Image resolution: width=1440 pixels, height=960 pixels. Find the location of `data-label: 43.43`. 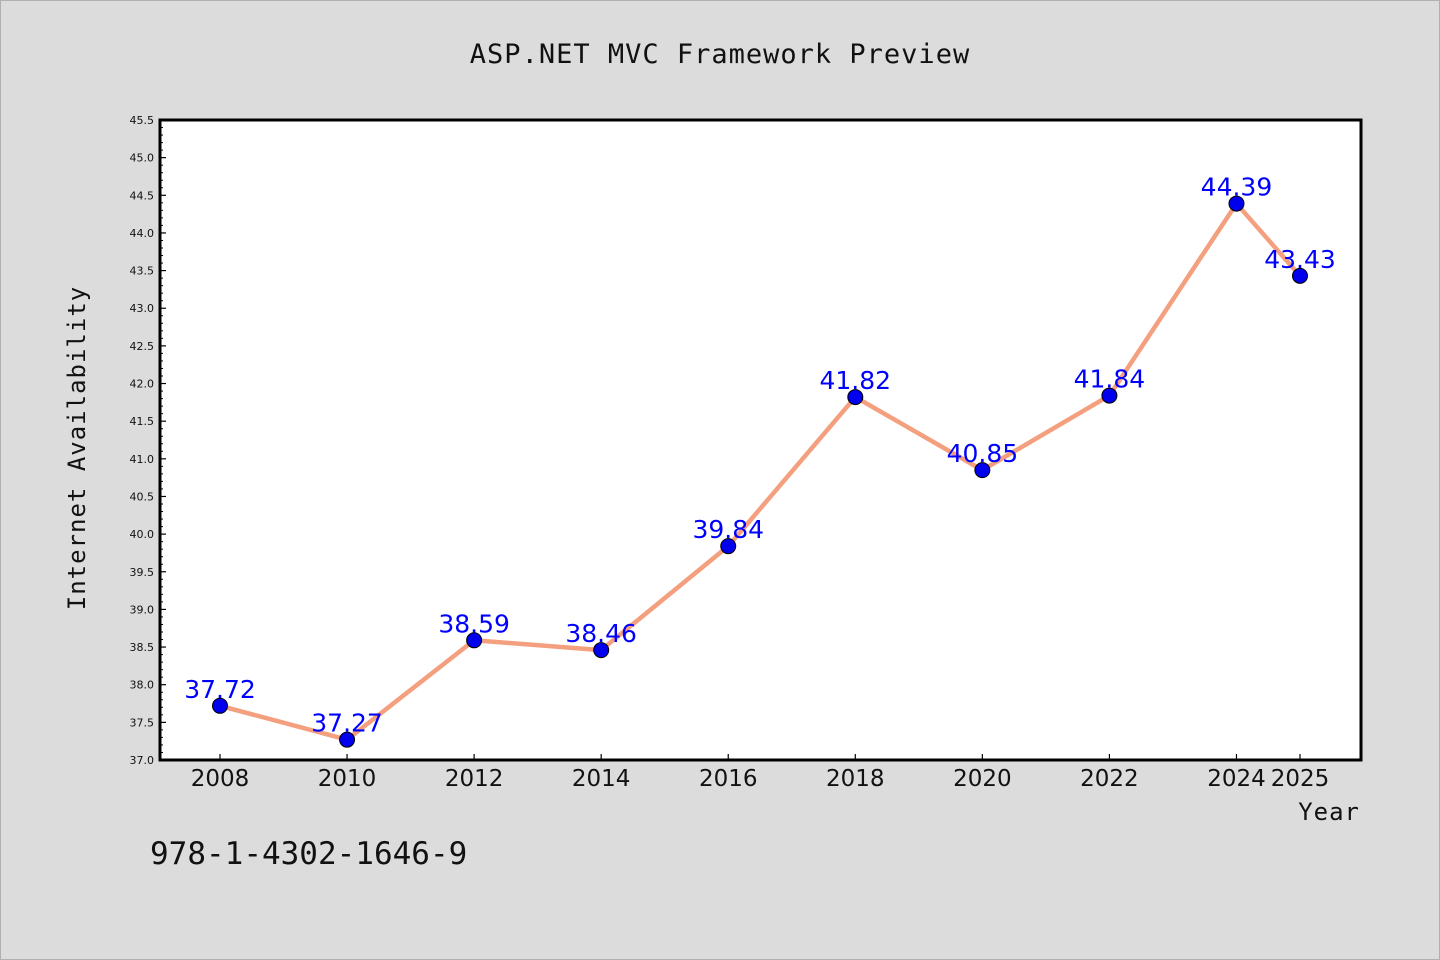

data-label: 43.43 is located at coordinates (1300, 259).